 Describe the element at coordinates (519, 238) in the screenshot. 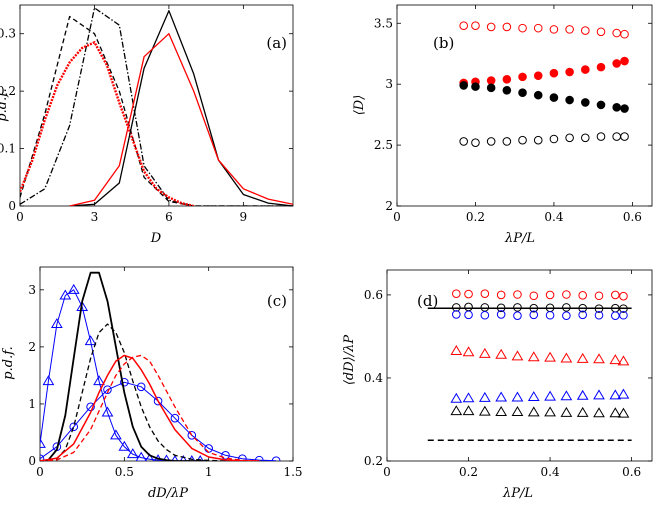

I see `x-axis-label: λP/L` at that location.